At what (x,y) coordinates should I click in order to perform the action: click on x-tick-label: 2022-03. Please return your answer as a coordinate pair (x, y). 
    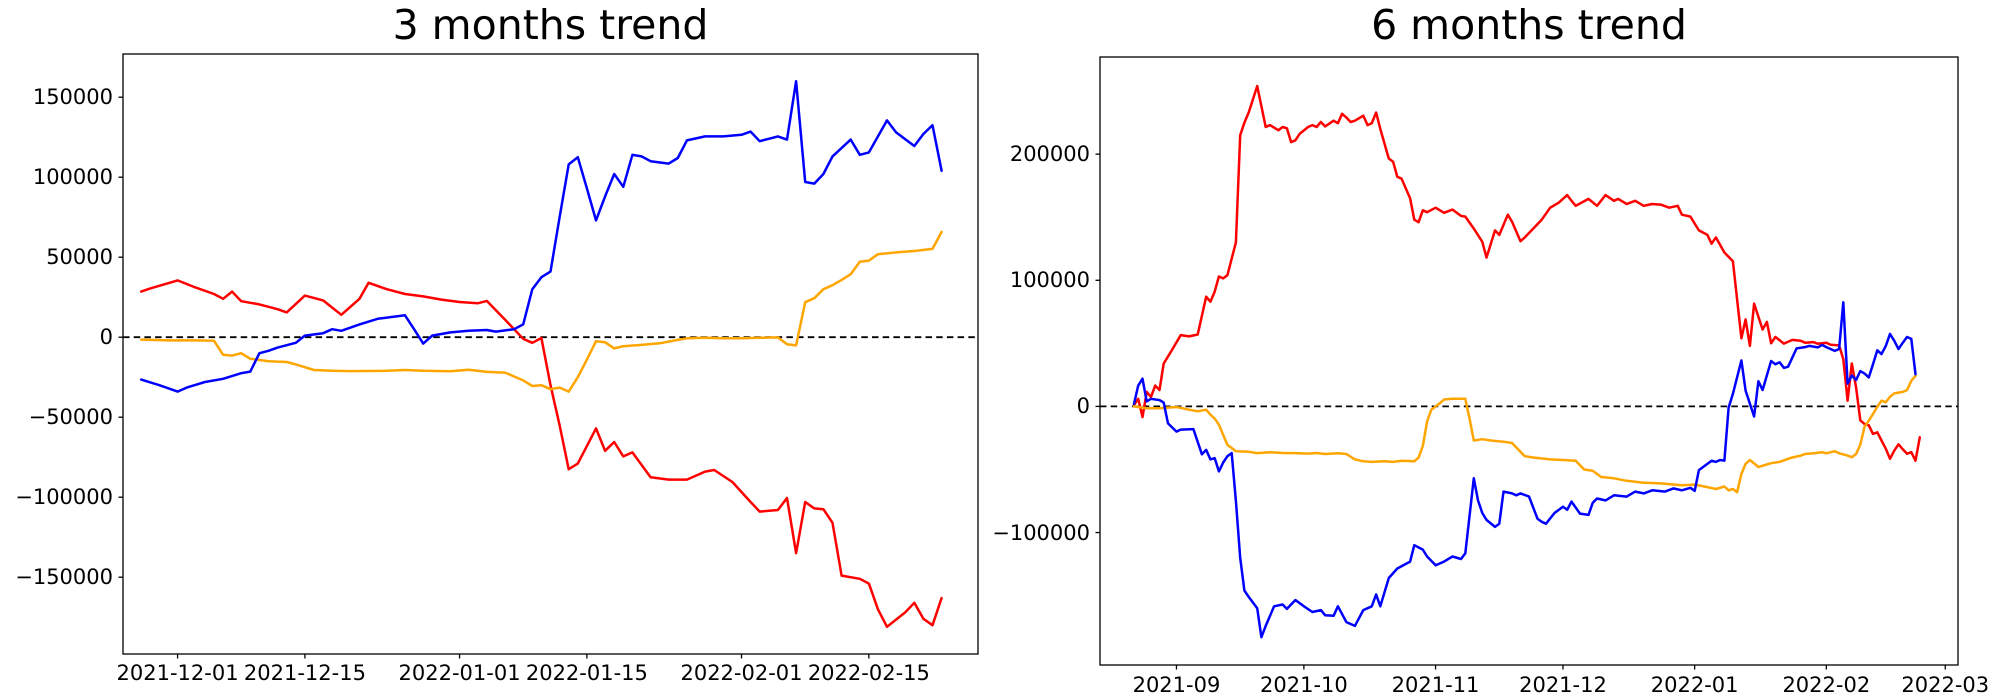
    Looking at the image, I should click on (1945, 685).